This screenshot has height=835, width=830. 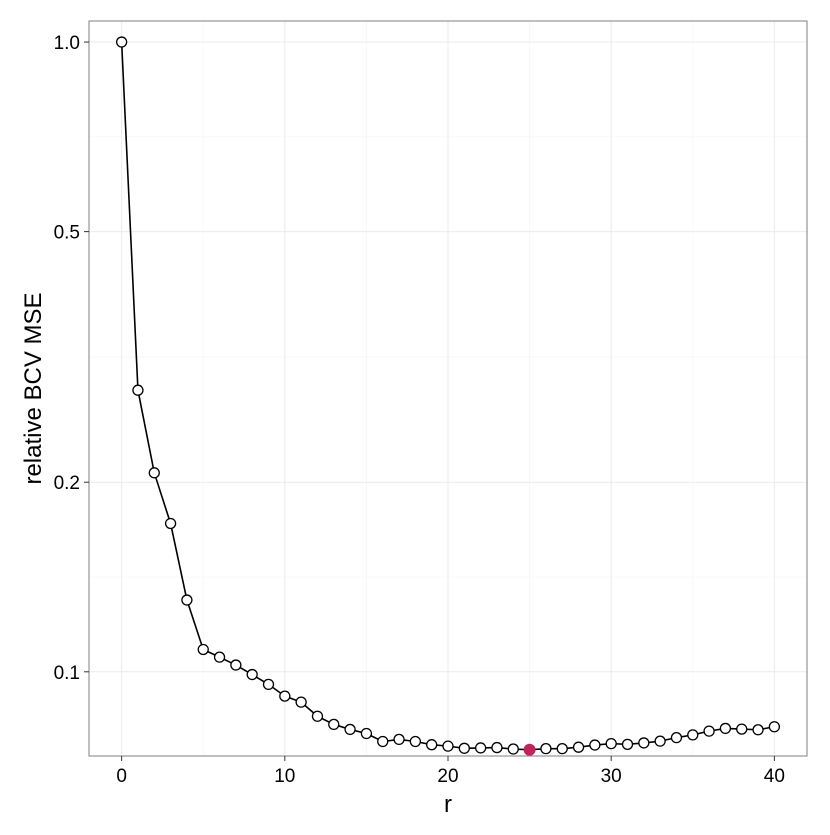 I want to click on x-tick-label: 40, so click(x=774, y=776).